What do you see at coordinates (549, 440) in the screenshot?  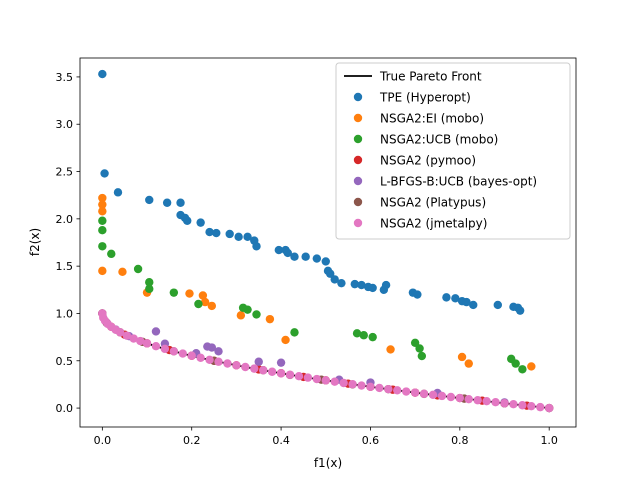 I see `x-tick-label: 1.0` at bounding box center [549, 440].